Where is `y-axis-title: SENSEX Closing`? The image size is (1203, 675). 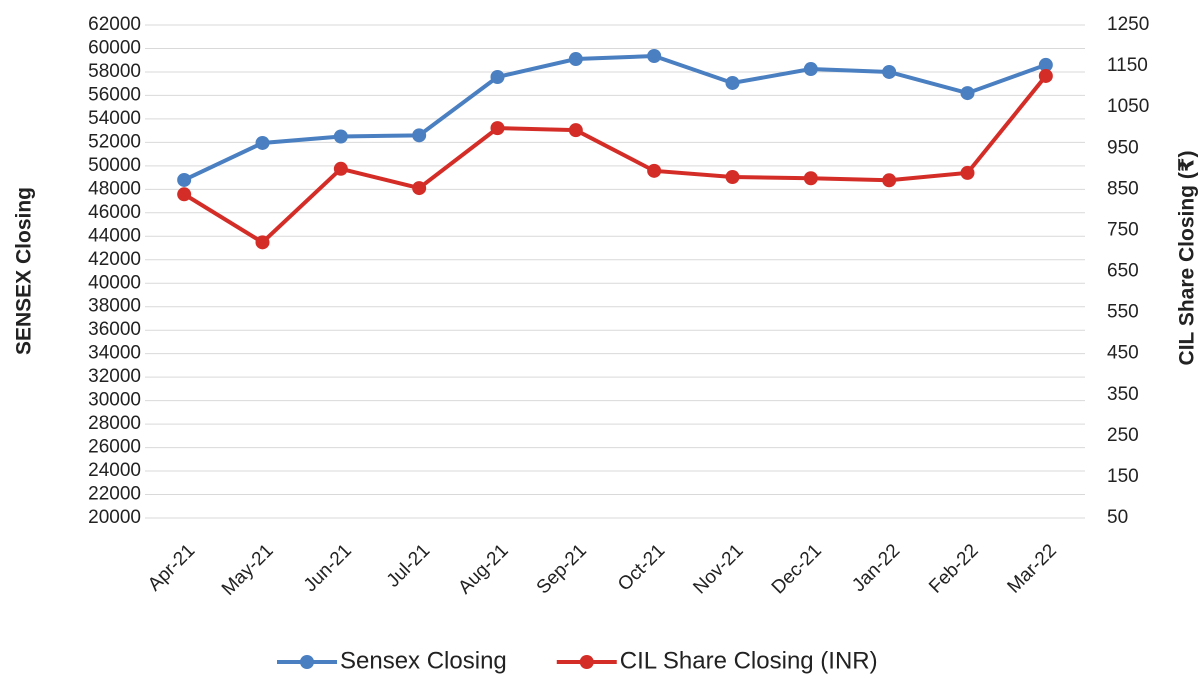 y-axis-title: SENSEX Closing is located at coordinates (24, 271).